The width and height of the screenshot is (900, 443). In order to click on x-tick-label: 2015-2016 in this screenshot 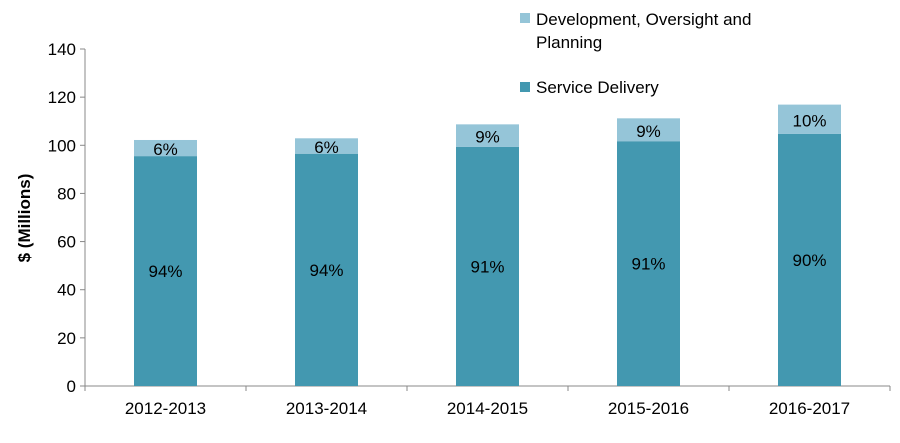, I will do `click(648, 408)`.